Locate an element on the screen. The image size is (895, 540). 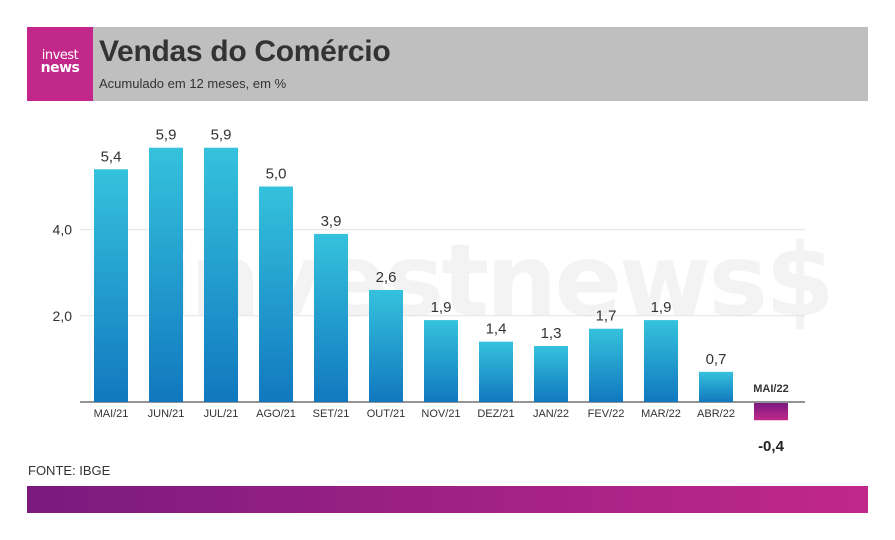
bar-value-label: 5,0 is located at coordinates (276, 174).